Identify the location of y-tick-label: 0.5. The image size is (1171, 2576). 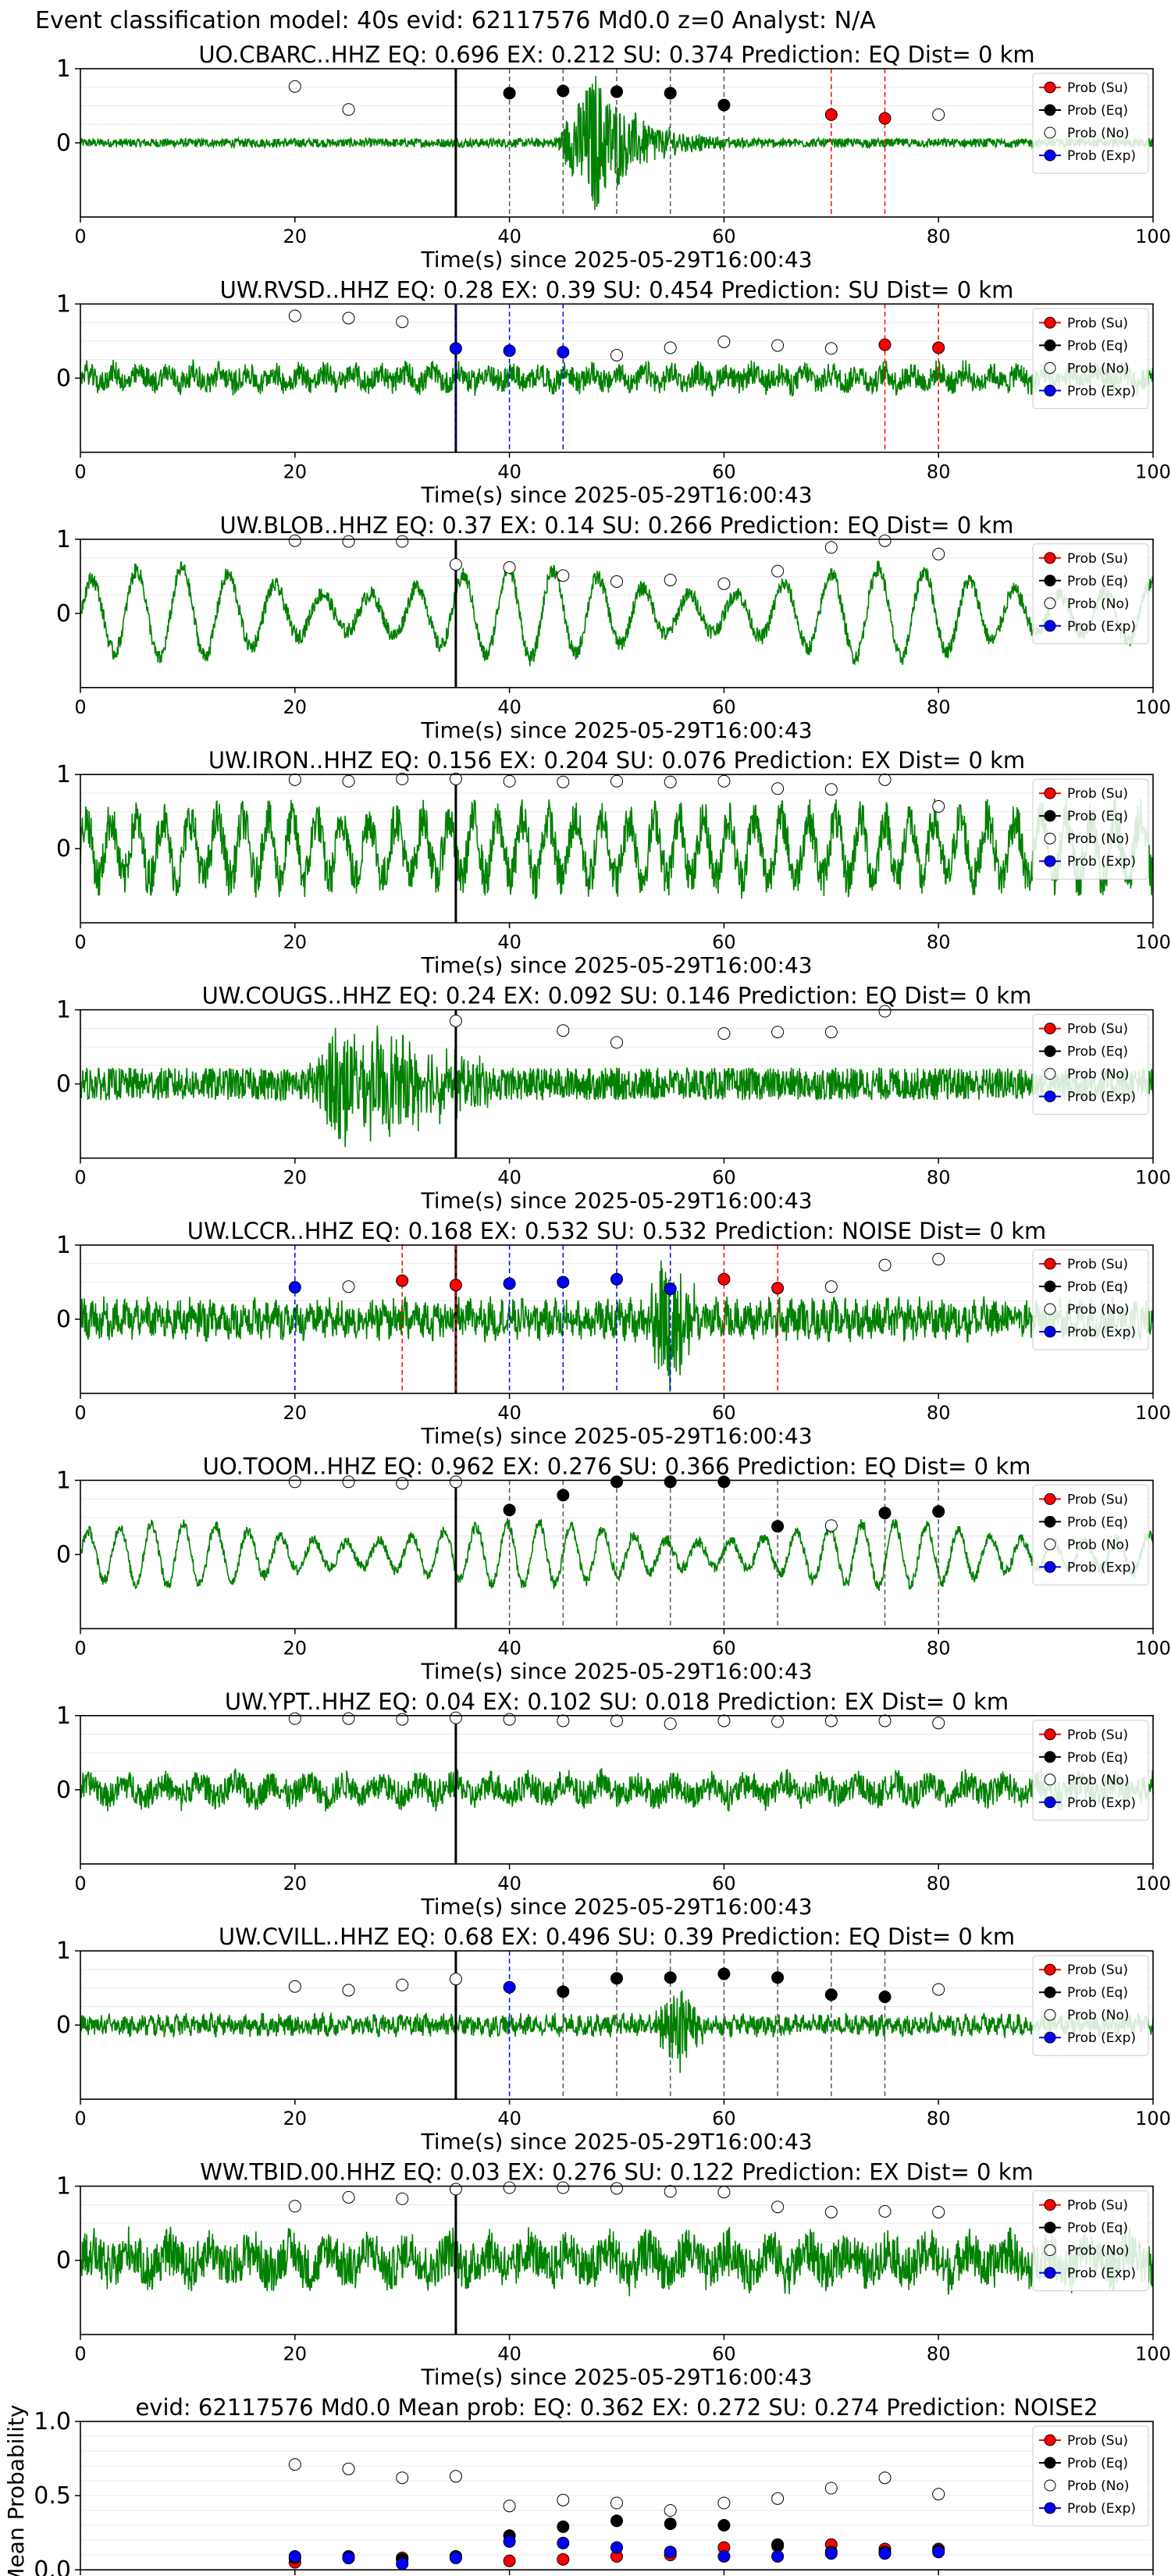
(52, 2496).